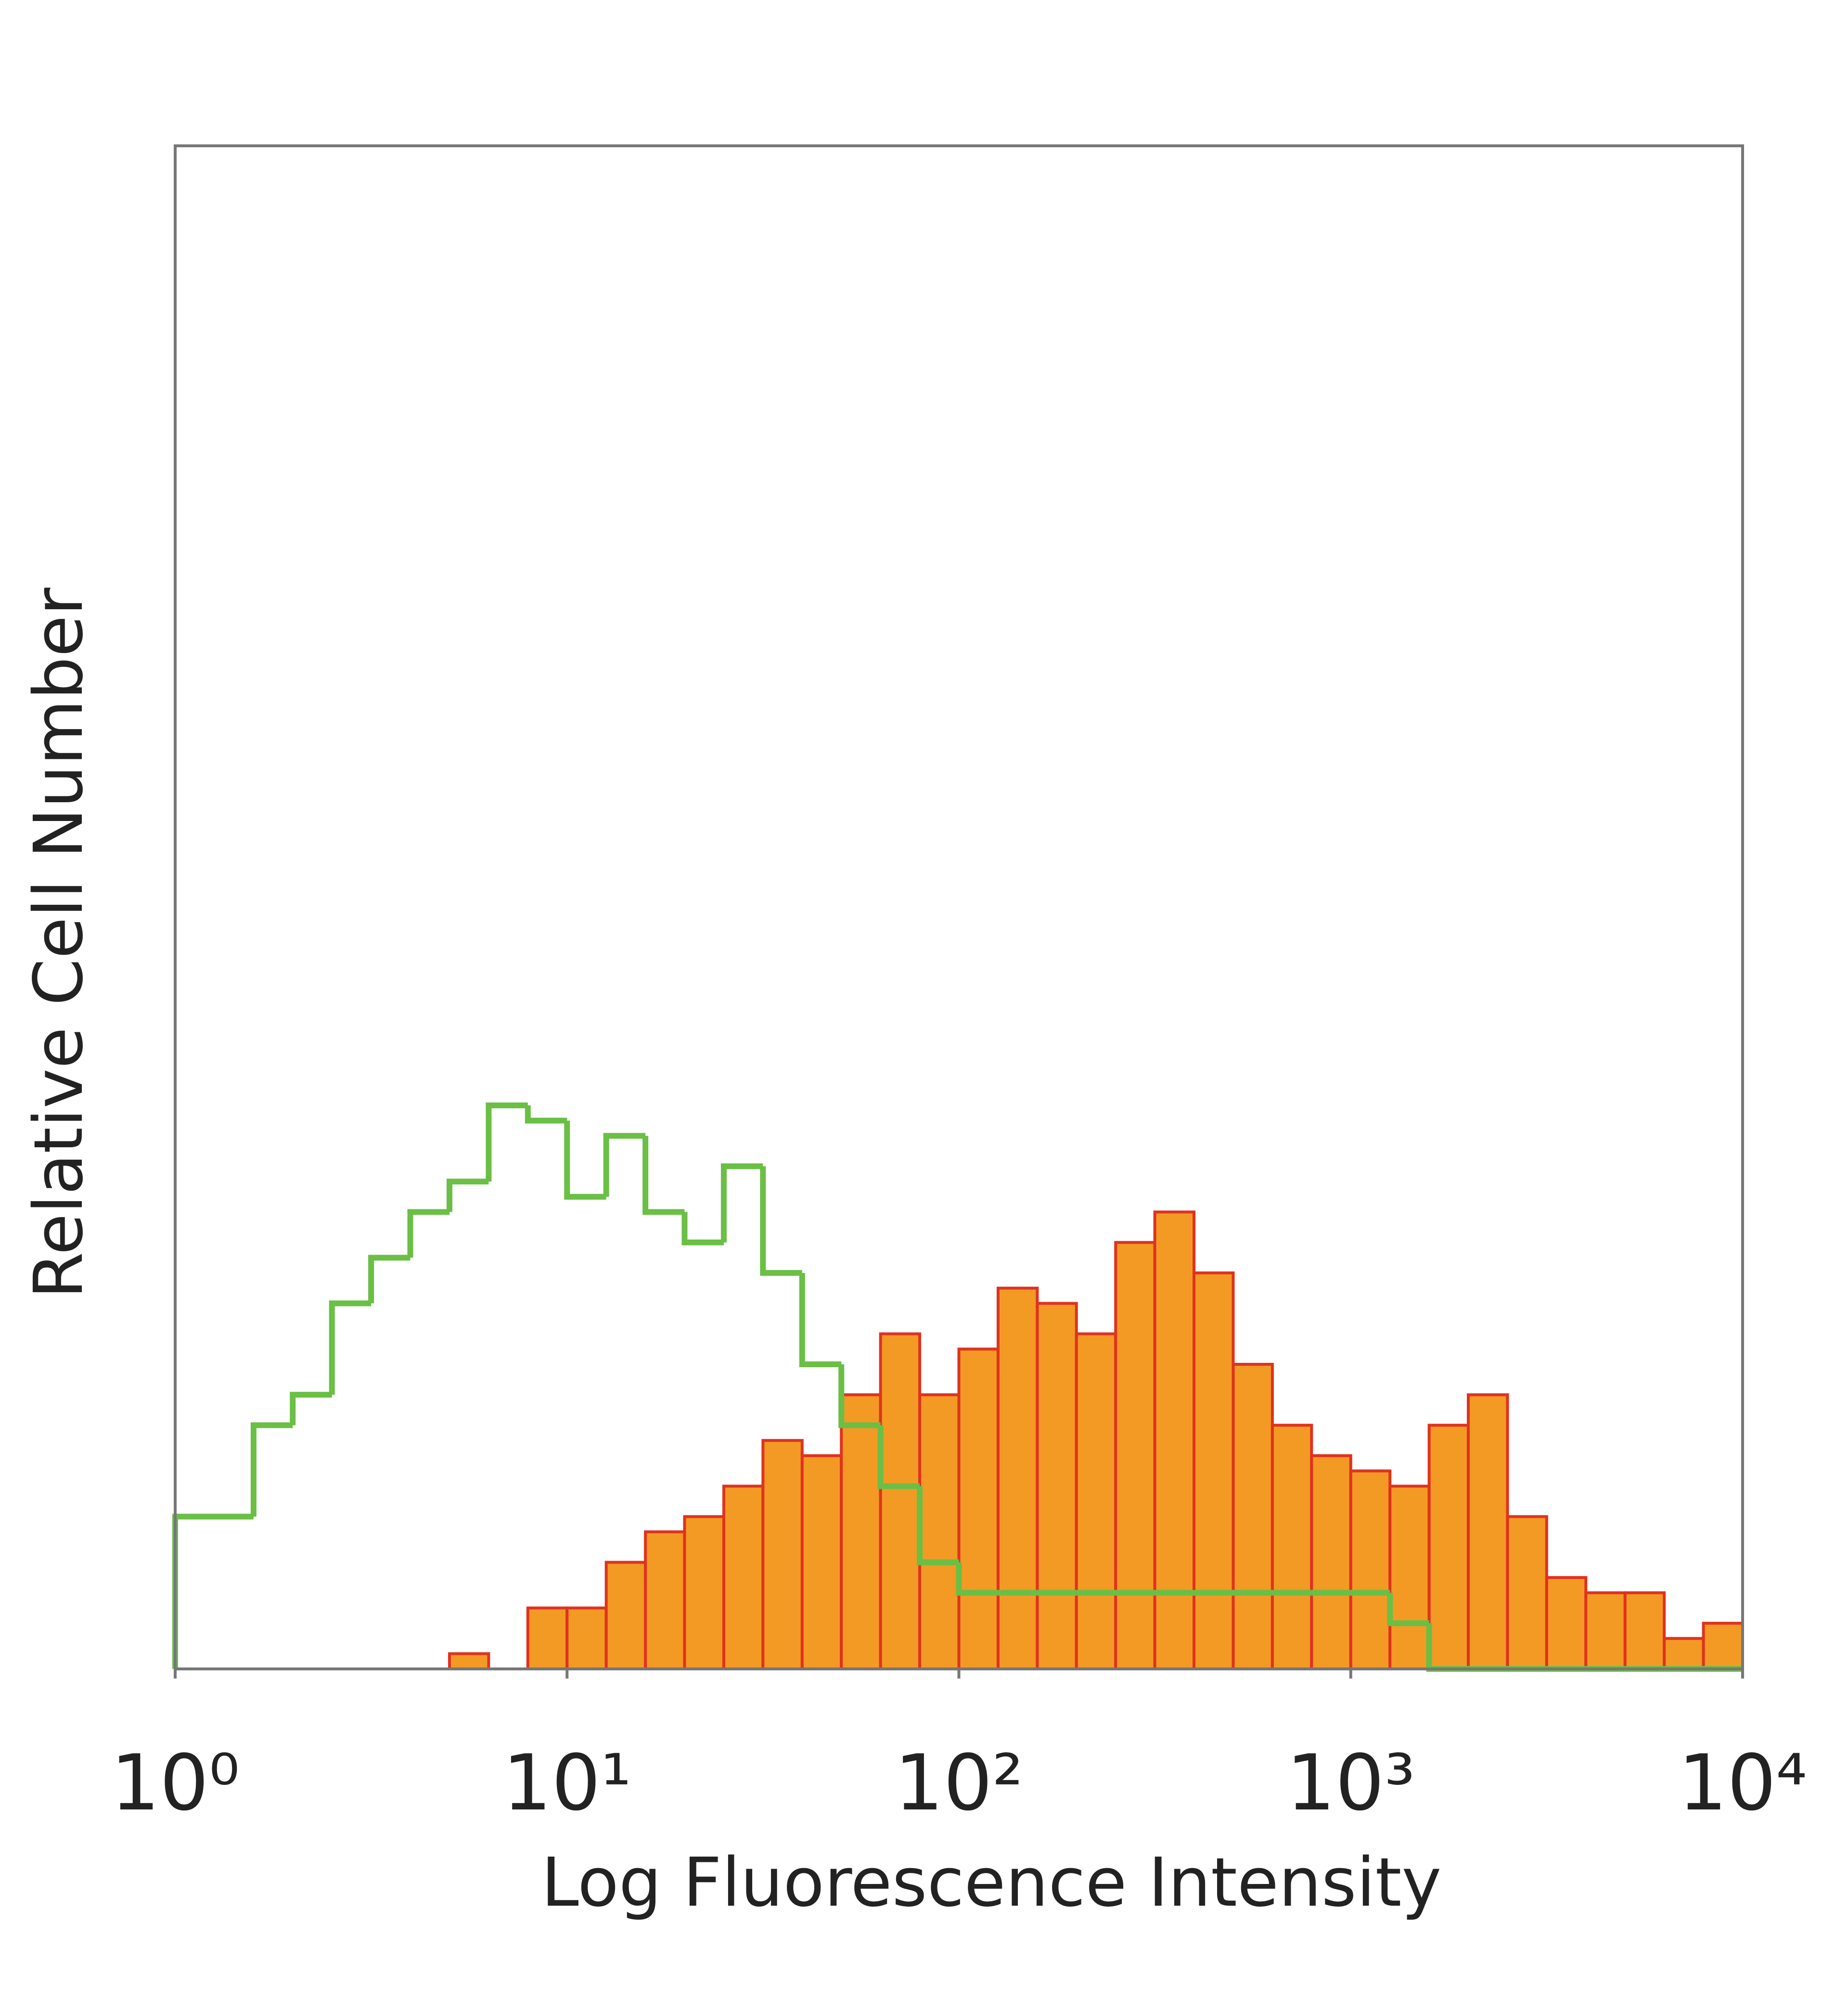  I want to click on x-tick-label: 10³, so click(1350, 1783).